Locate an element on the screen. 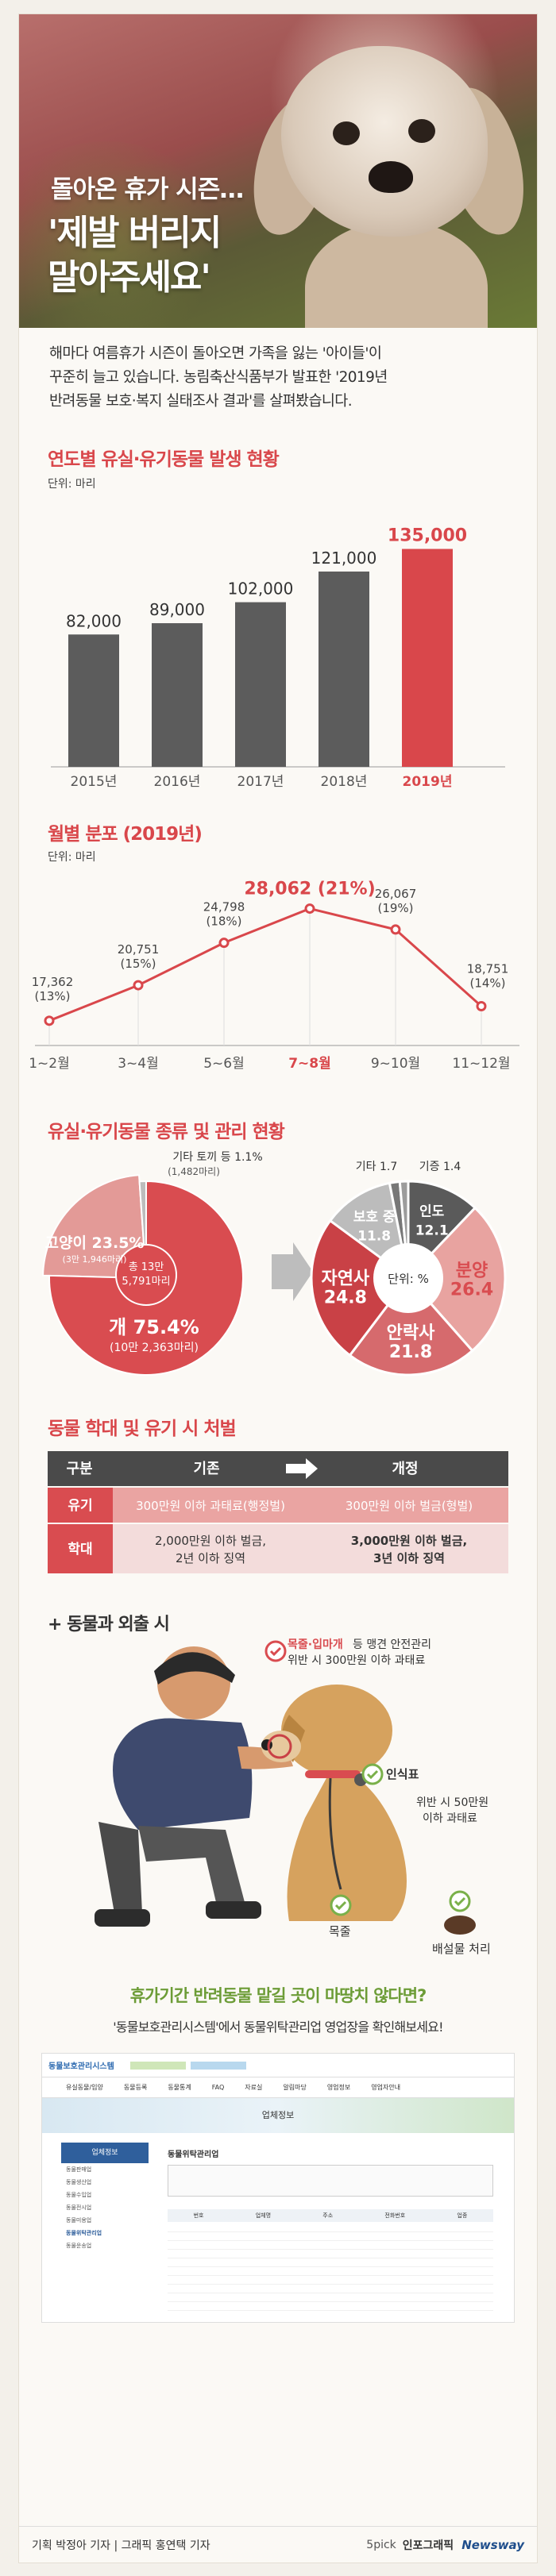 The width and height of the screenshot is (556, 2576). label-collar: 목줄 is located at coordinates (340, 1931).